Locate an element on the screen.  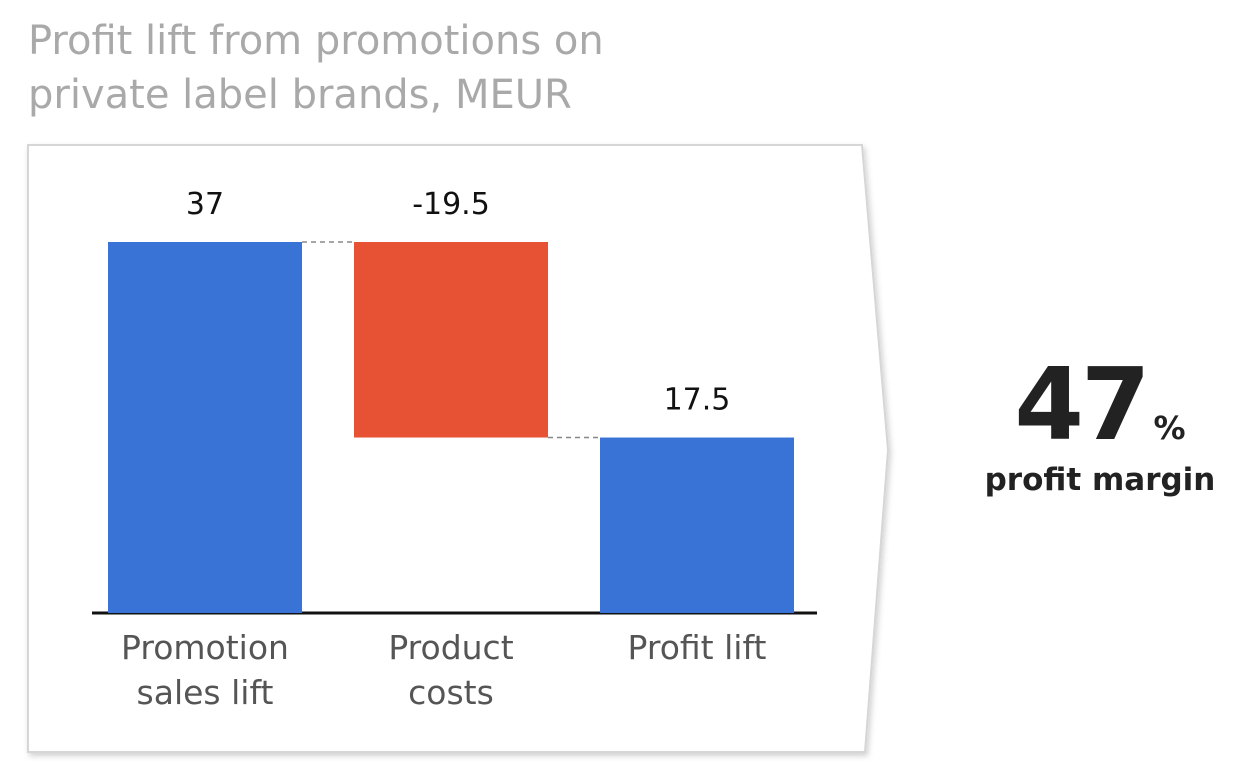
x-tick-label: Product costs is located at coordinates (451, 670).